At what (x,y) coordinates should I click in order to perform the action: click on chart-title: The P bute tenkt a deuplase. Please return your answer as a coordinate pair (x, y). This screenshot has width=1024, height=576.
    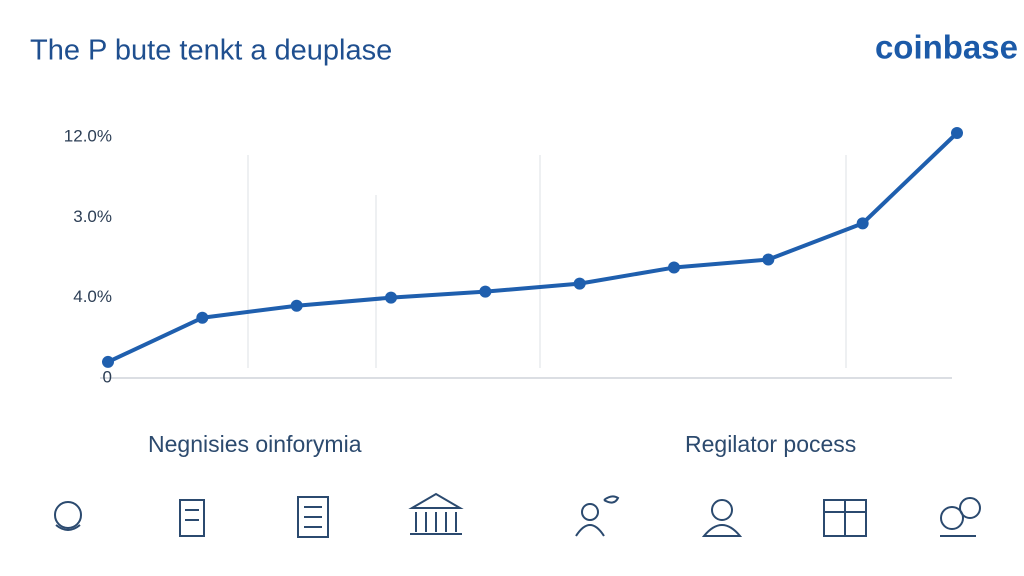
    Looking at the image, I should click on (211, 51).